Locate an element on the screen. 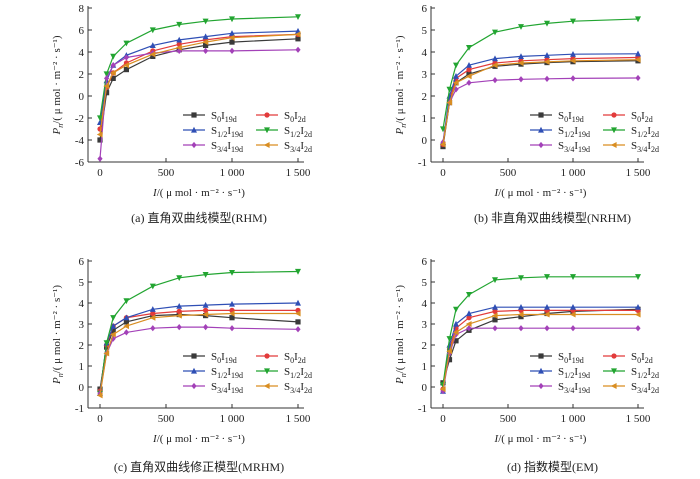  y-tick-label: -1 is located at coordinates (422, 409).